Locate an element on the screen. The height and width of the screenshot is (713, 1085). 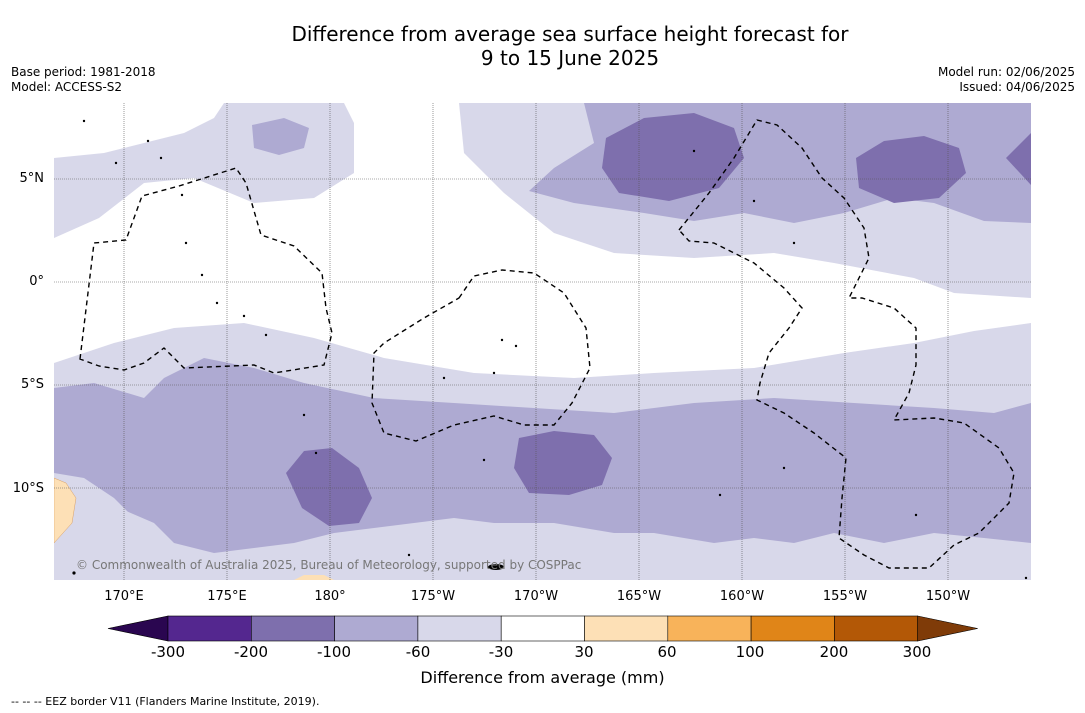
colorbar-label: Difference from average (mm) is located at coordinates (542, 677).